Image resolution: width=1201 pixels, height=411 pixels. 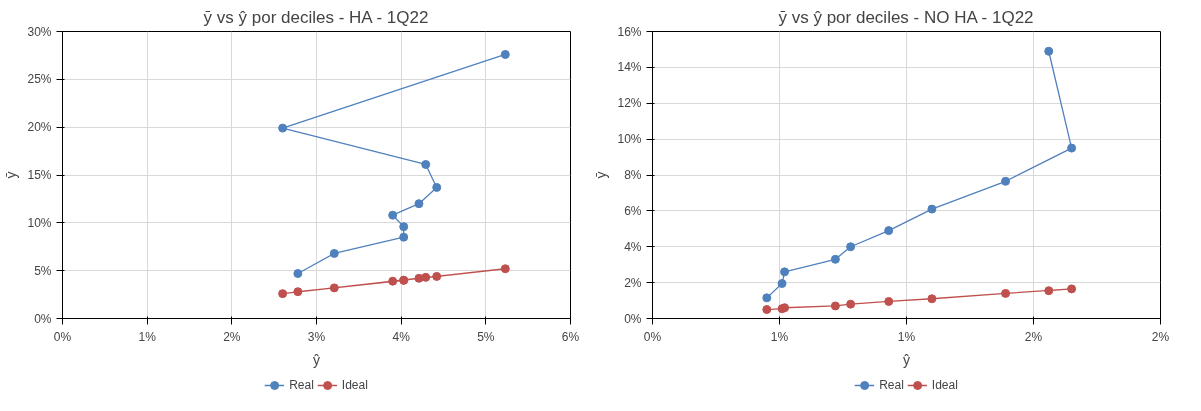 What do you see at coordinates (39, 175) in the screenshot?
I see `y-tick-label: 15%` at bounding box center [39, 175].